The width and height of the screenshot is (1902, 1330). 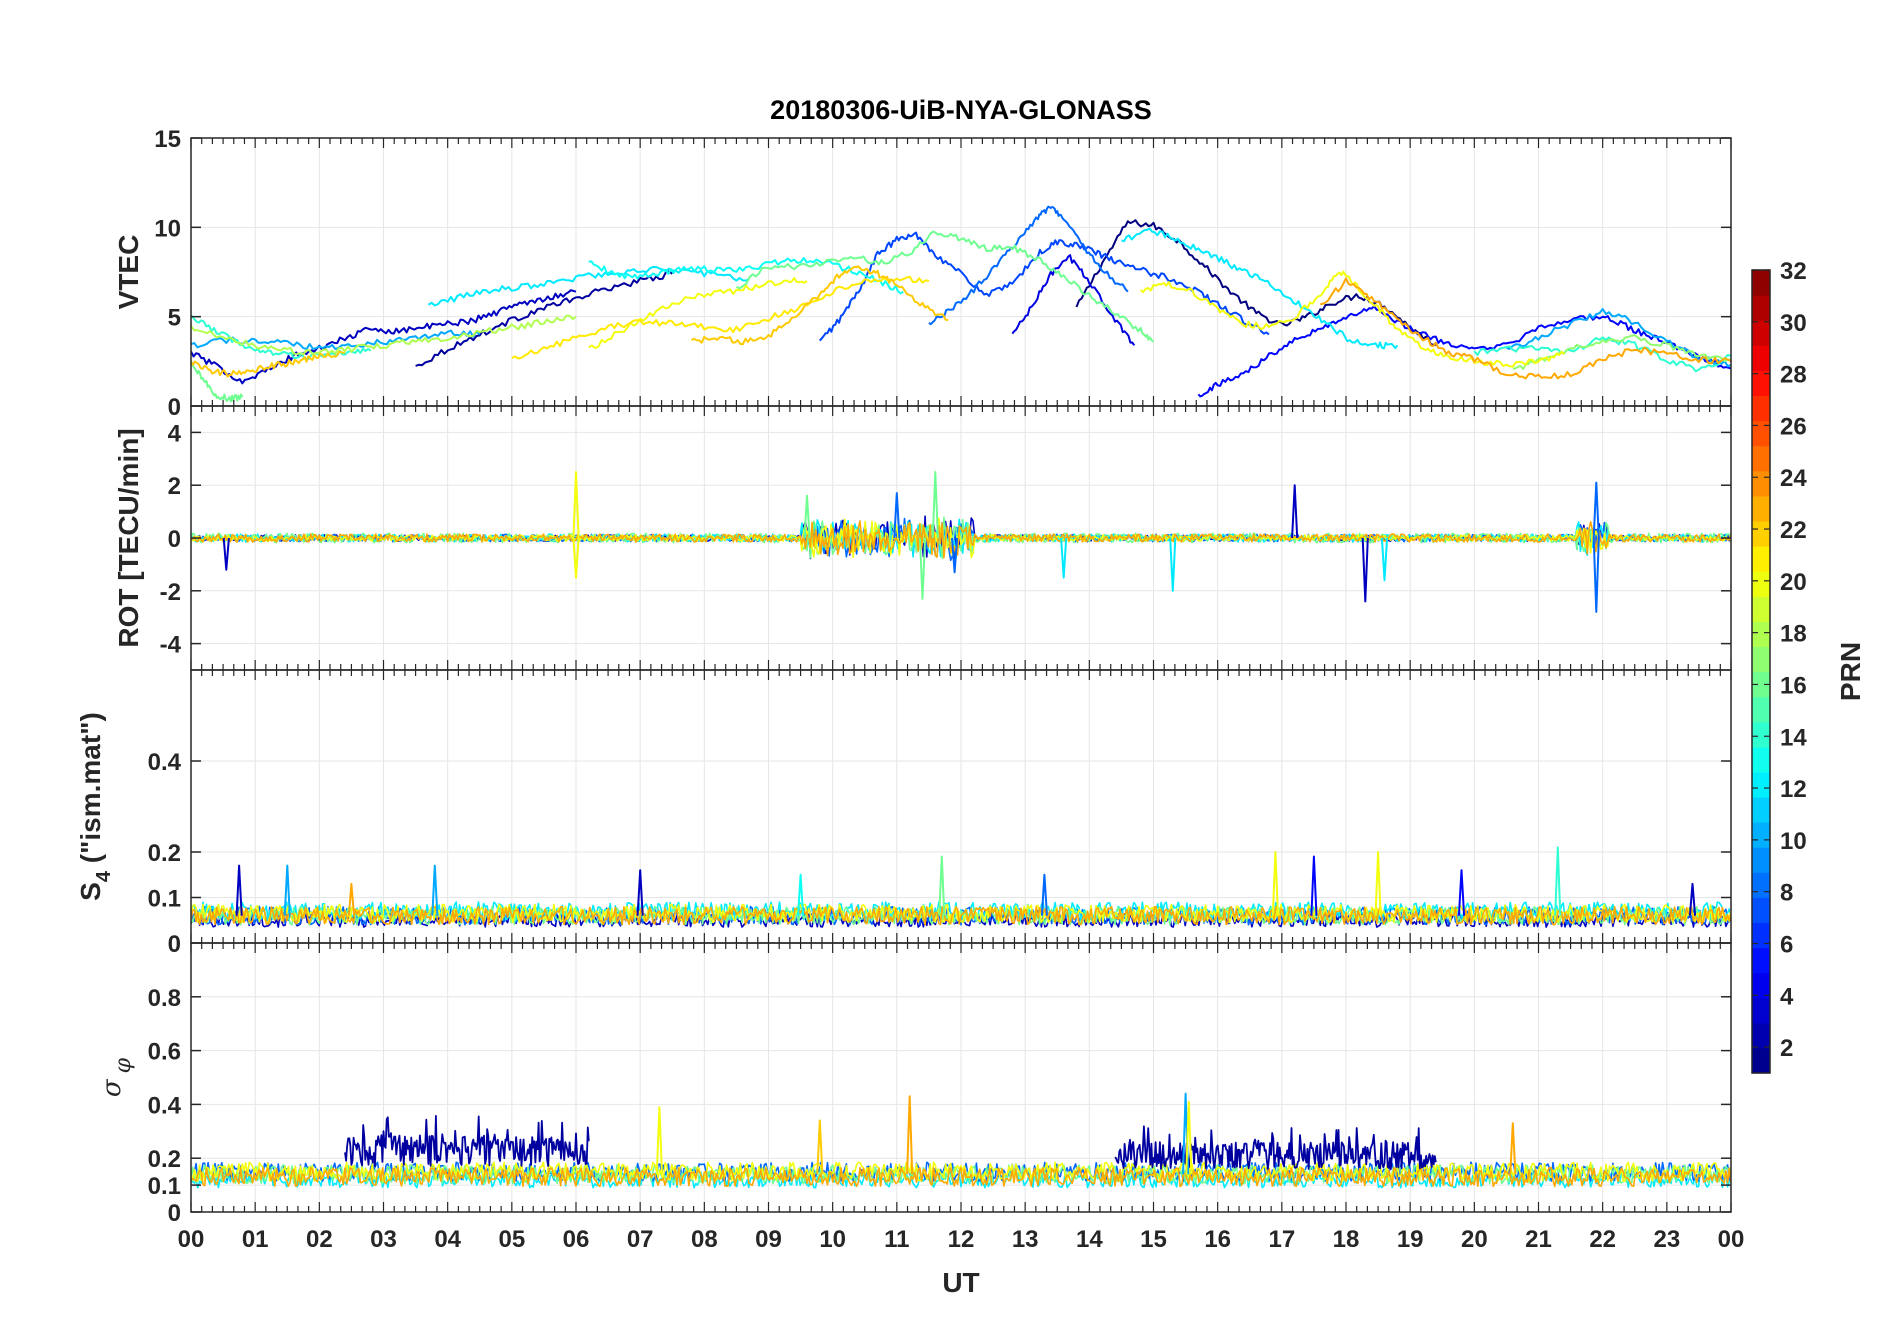 I want to click on panel-3-series, so click(x=961, y=887).